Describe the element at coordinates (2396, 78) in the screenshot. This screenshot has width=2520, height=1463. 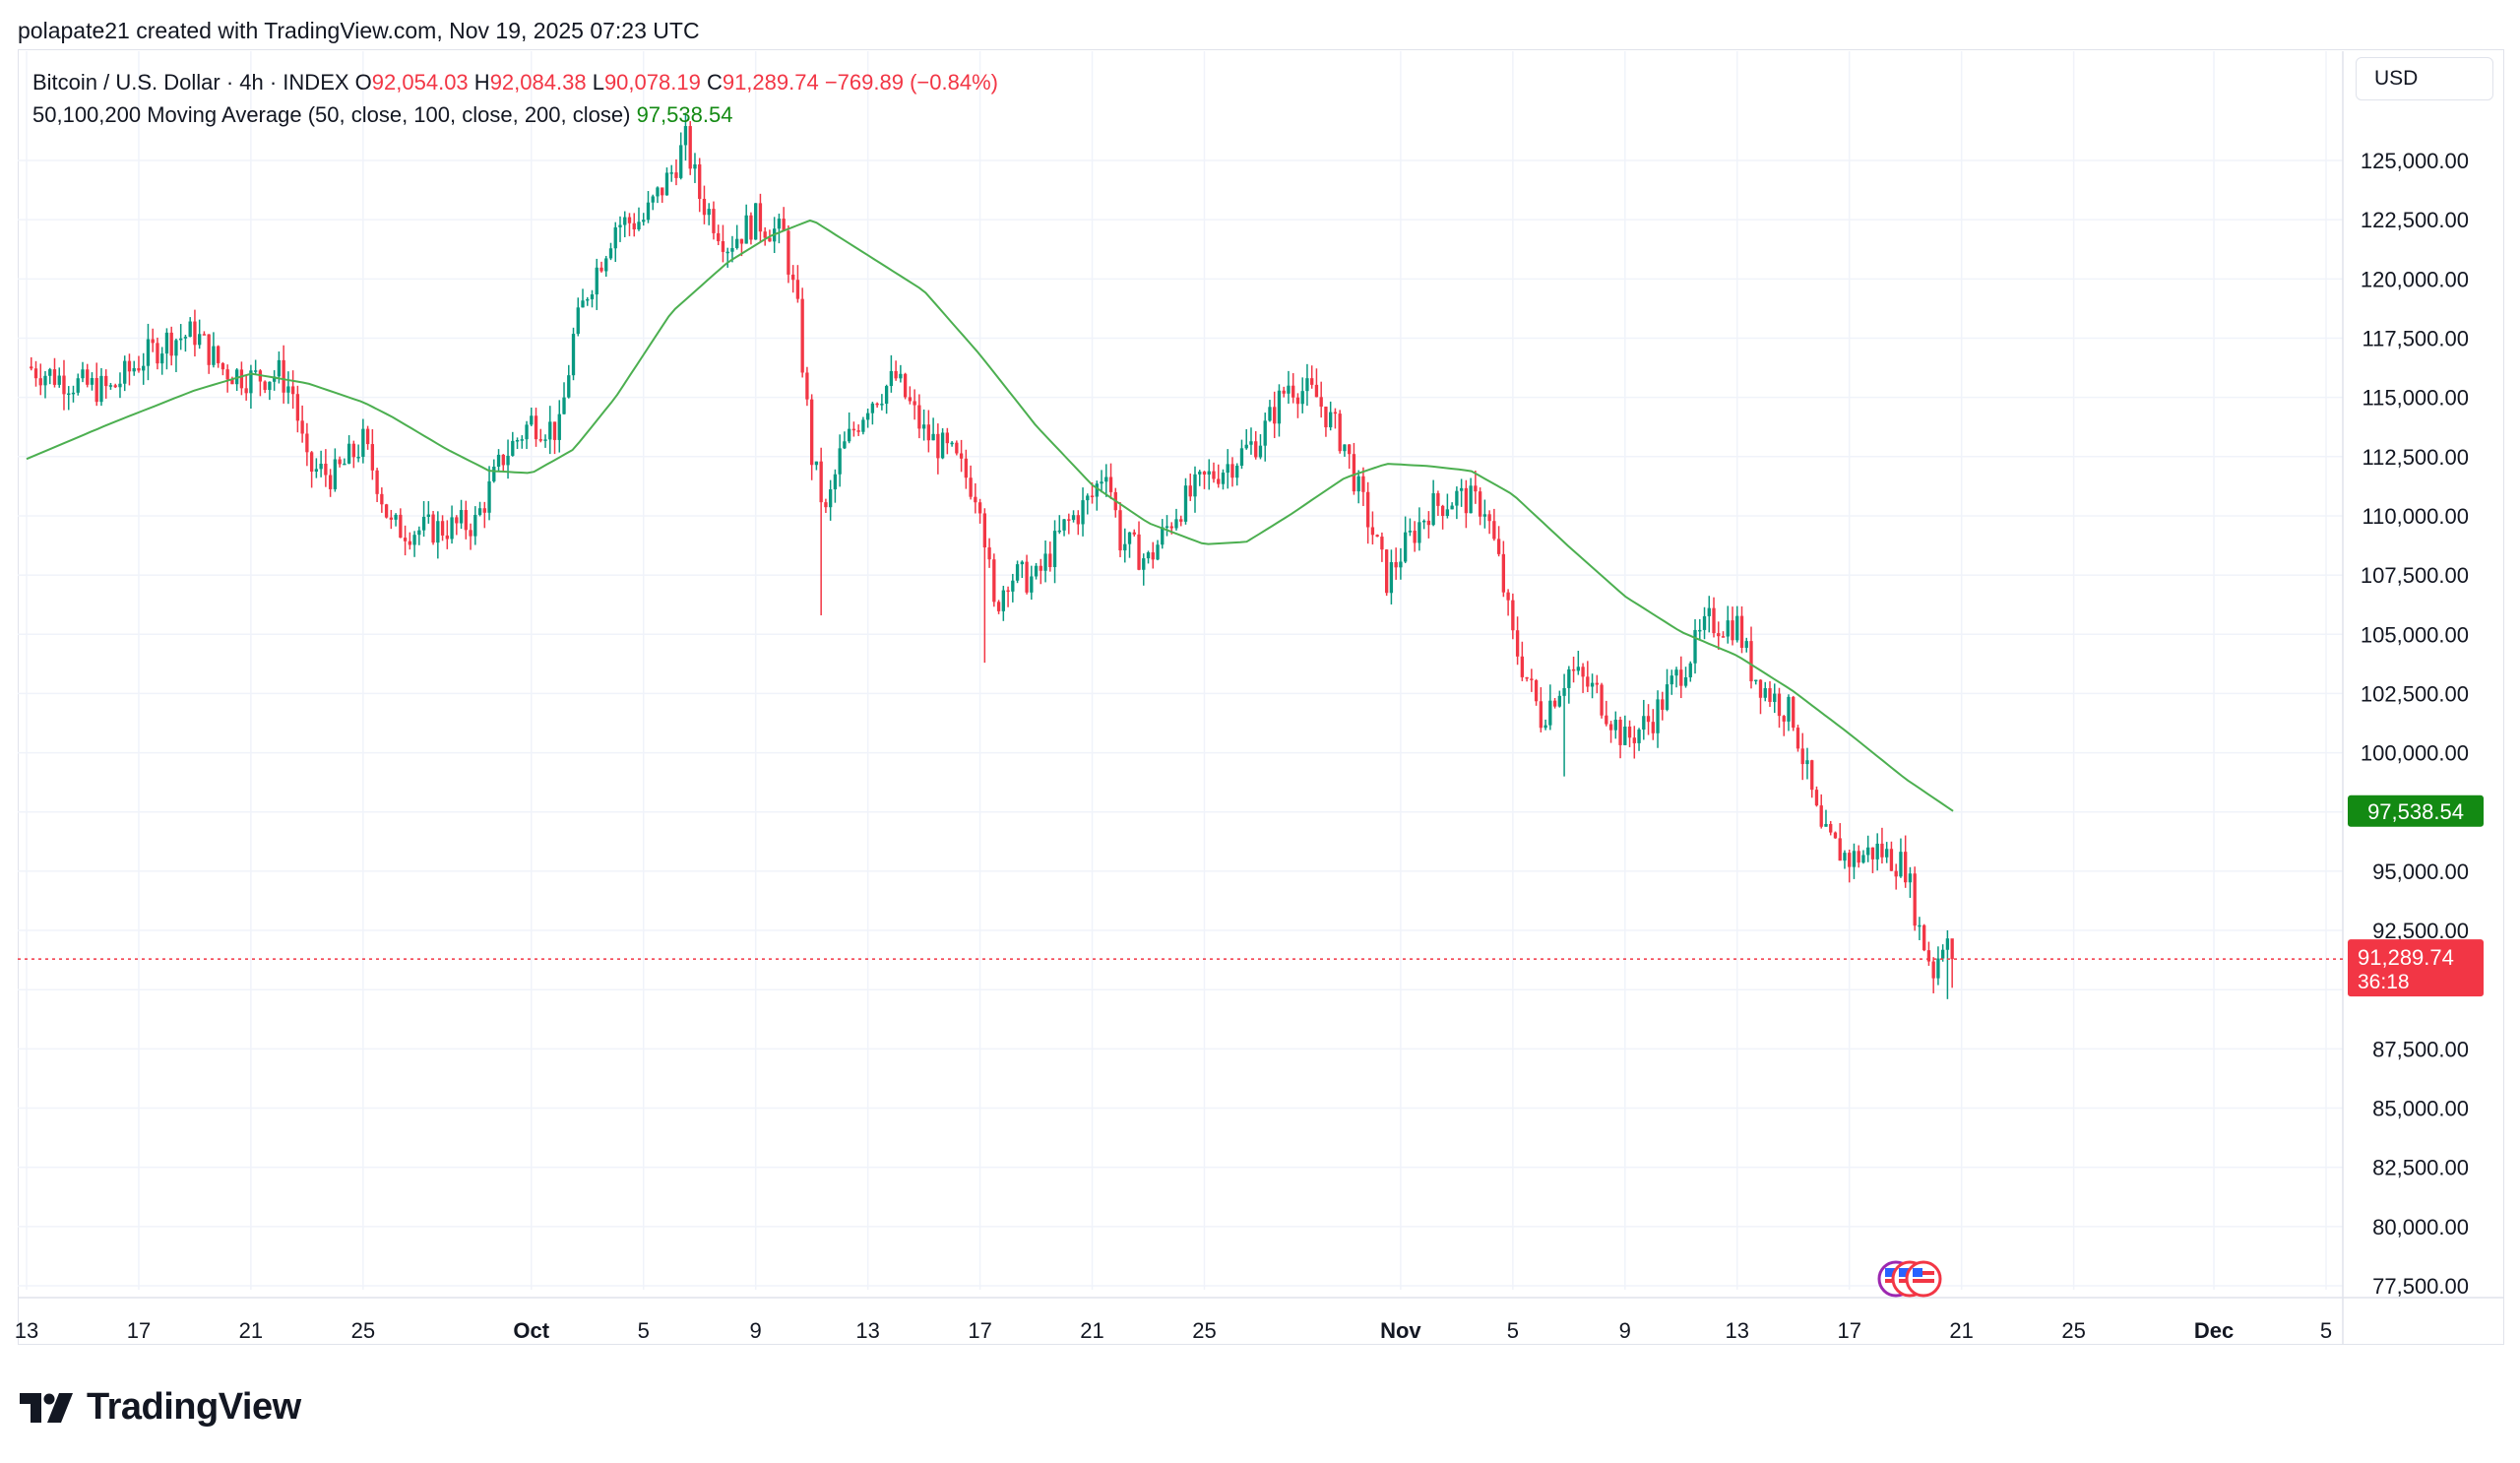
I see `currency-label: USD` at that location.